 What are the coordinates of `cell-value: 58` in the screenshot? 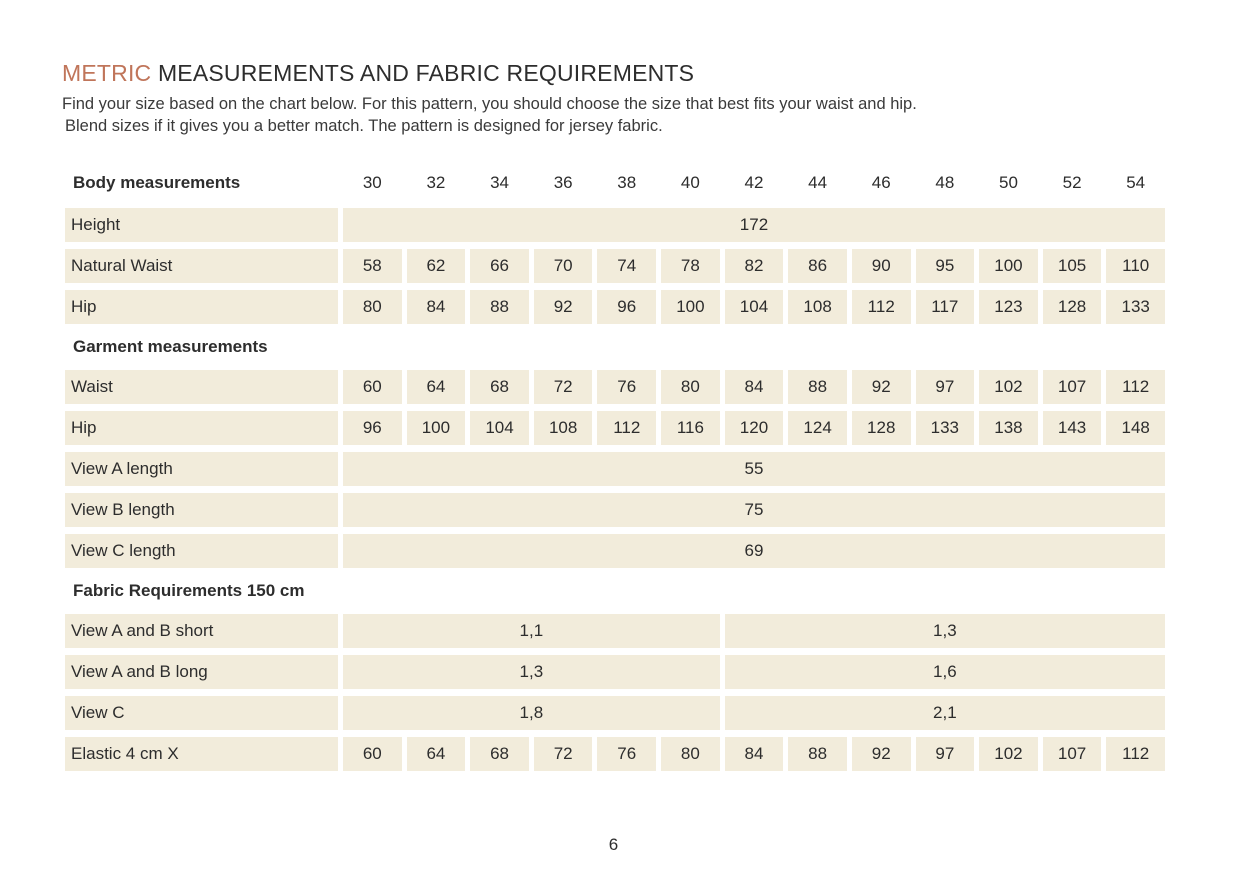 It's located at (372, 266).